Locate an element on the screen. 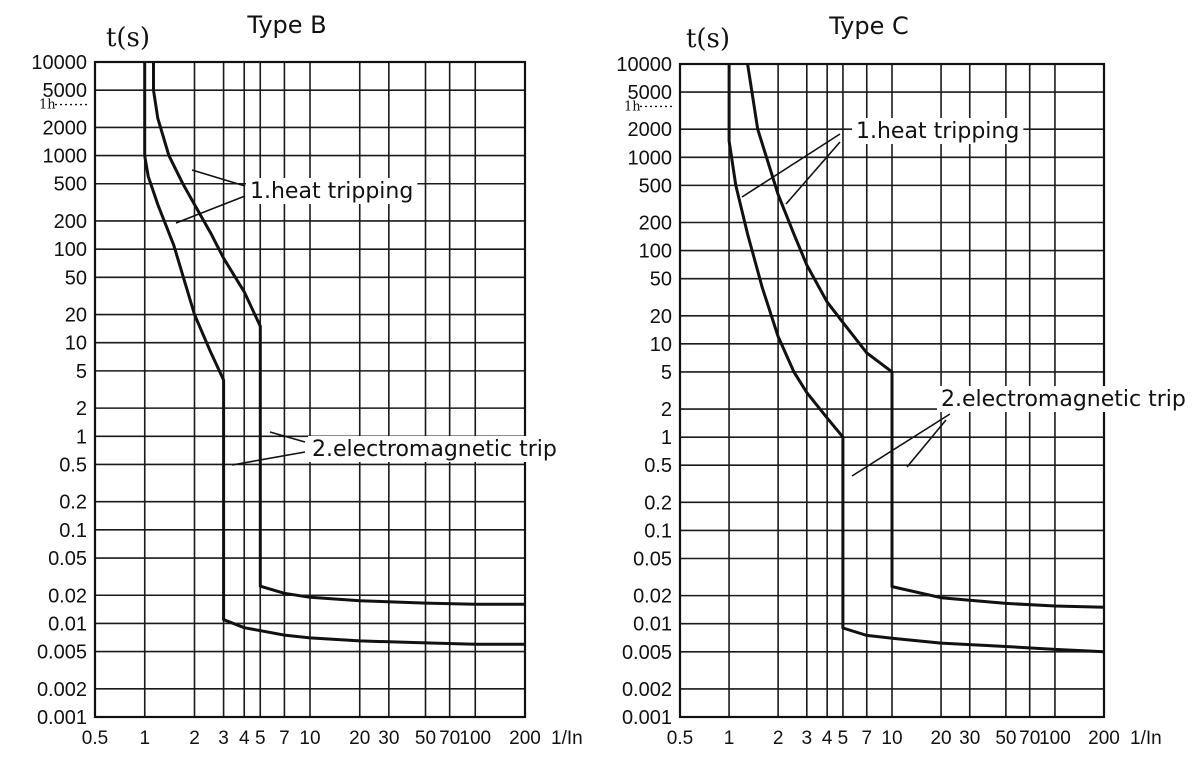 The image size is (1200, 763). y-tick-label: 0.001 is located at coordinates (647, 718).